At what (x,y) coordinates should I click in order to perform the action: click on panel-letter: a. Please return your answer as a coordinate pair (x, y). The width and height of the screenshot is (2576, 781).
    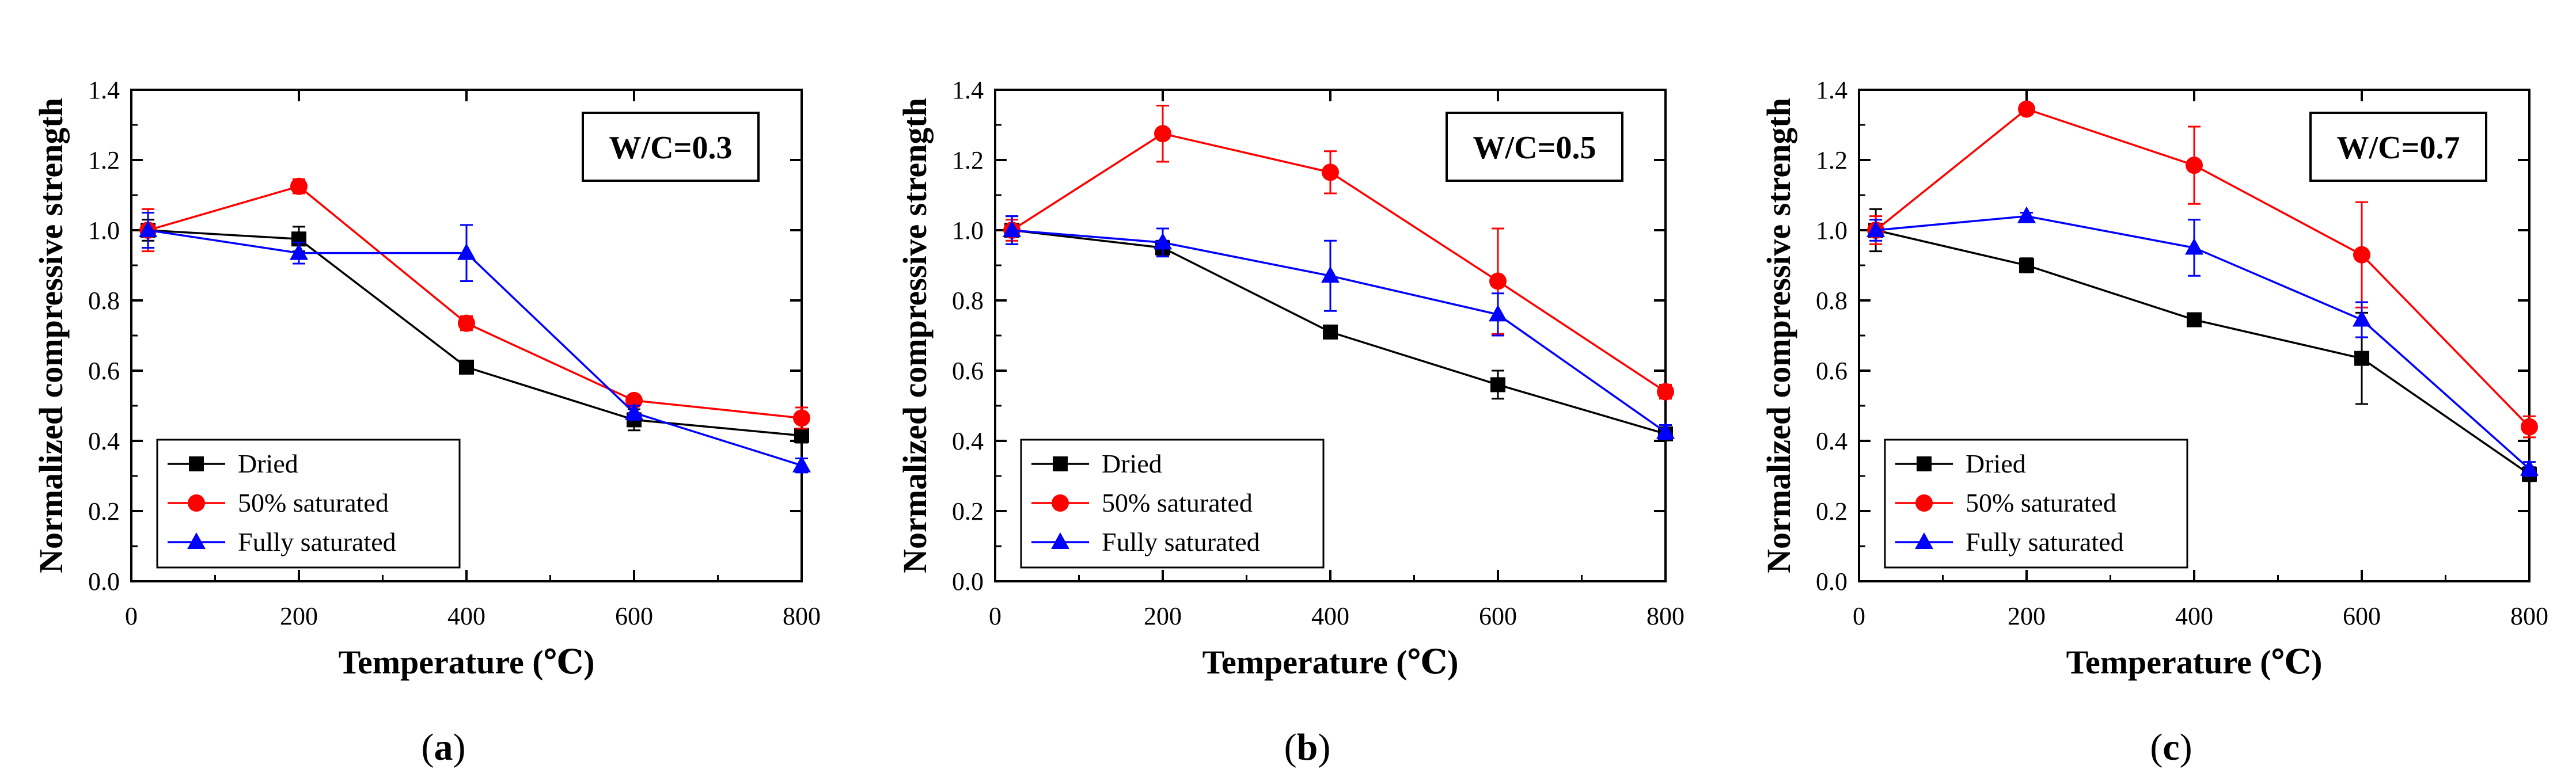
    Looking at the image, I should click on (443, 747).